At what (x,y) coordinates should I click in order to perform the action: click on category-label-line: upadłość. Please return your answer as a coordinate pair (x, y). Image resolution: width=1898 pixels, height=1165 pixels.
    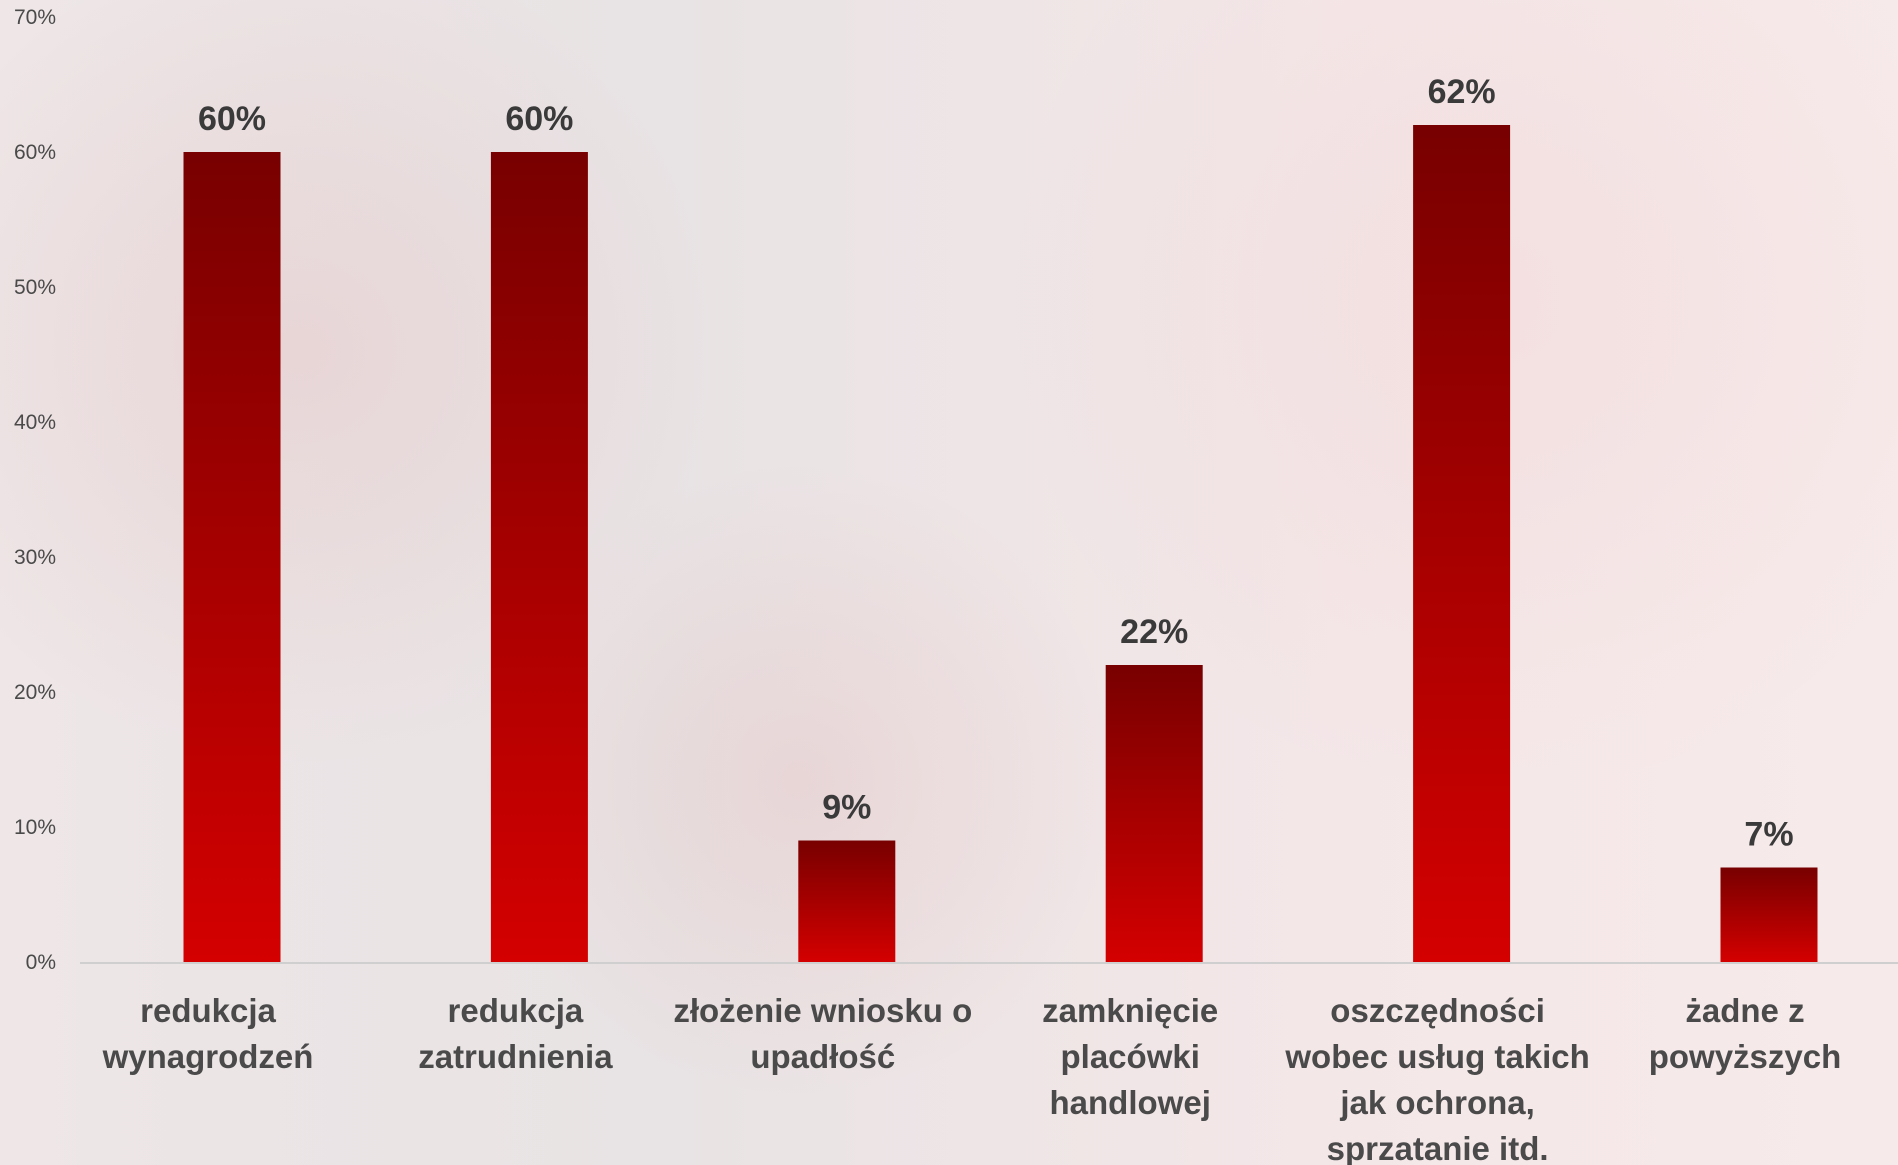
    Looking at the image, I should click on (822, 1056).